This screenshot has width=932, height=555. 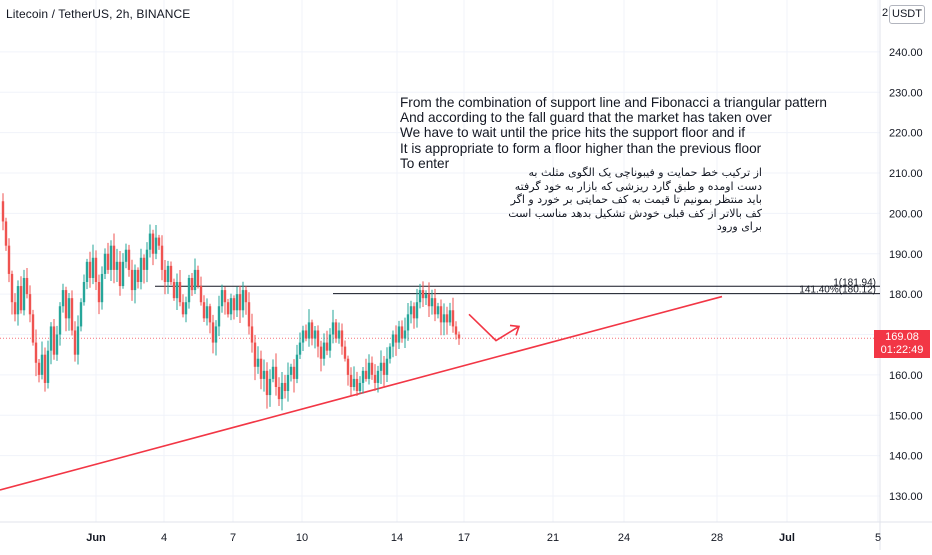 What do you see at coordinates (164, 538) in the screenshot?
I see `x-tick-label: 4` at bounding box center [164, 538].